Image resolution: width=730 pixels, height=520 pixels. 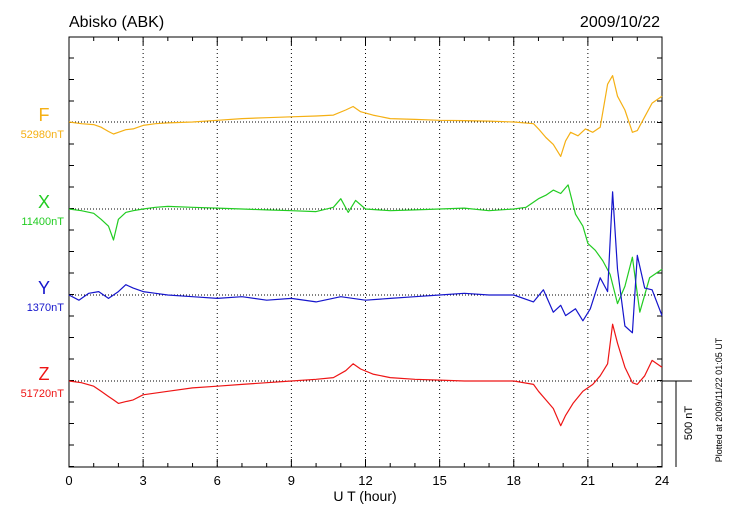 What do you see at coordinates (44, 202) in the screenshot?
I see `component-label-x: X` at bounding box center [44, 202].